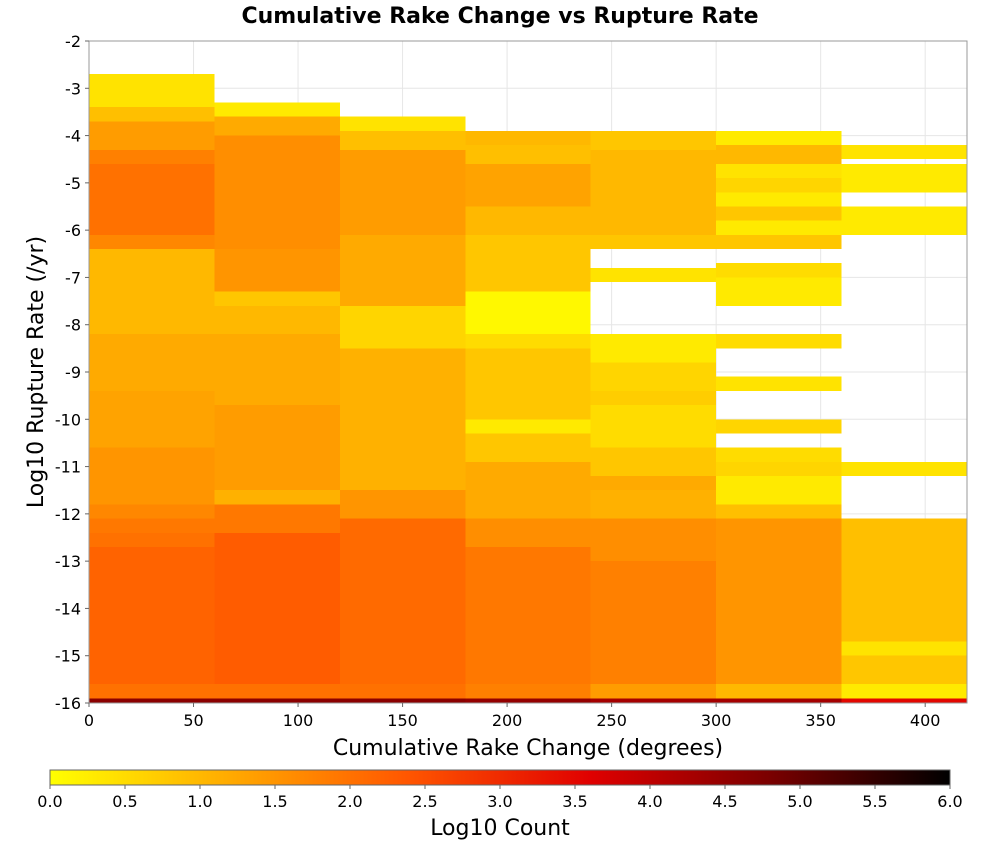  Describe the element at coordinates (68, 656) in the screenshot. I see `y-tick-label: -15` at that location.